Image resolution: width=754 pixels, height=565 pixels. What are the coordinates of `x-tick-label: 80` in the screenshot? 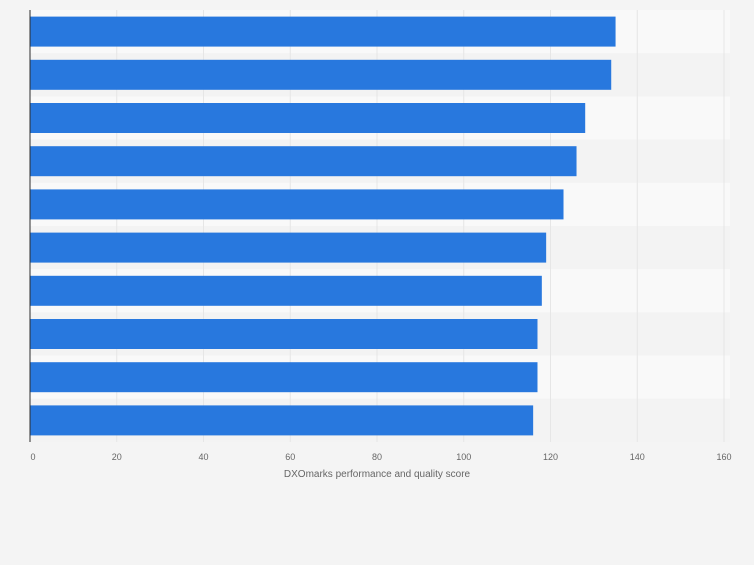 It's located at (377, 457).